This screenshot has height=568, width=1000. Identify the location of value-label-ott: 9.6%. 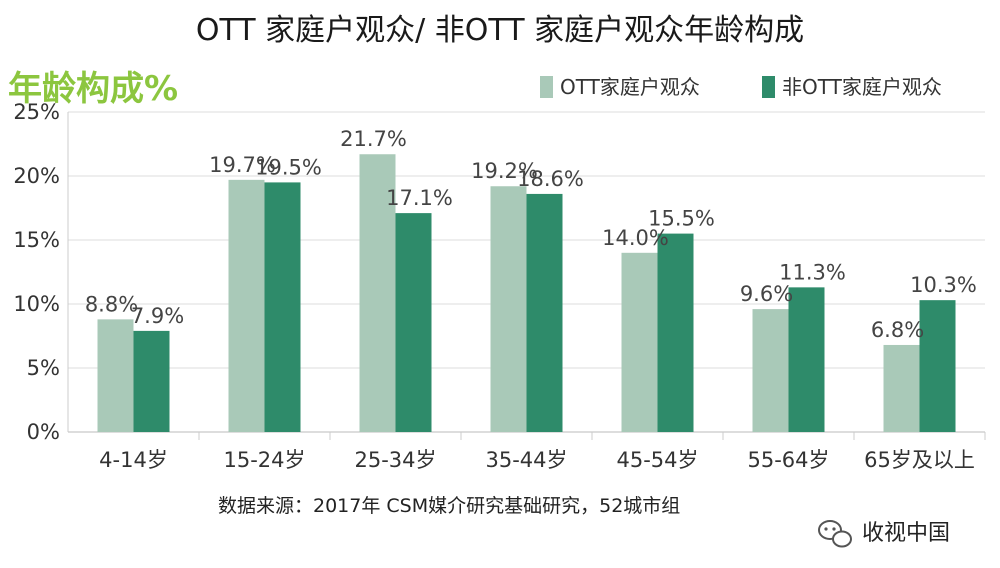
(766, 294).